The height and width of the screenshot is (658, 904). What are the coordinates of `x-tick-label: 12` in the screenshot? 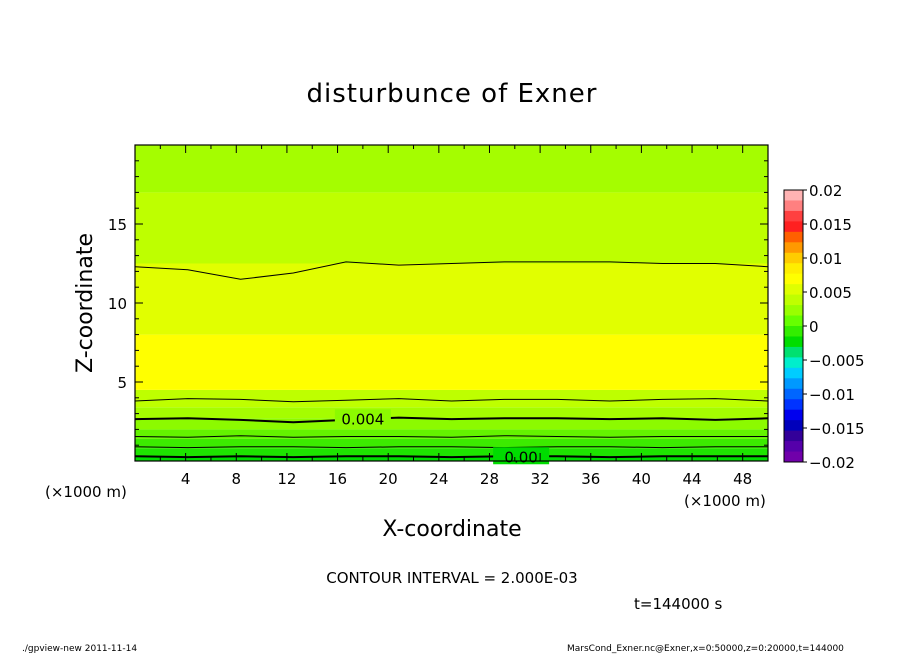 It's located at (286, 479).